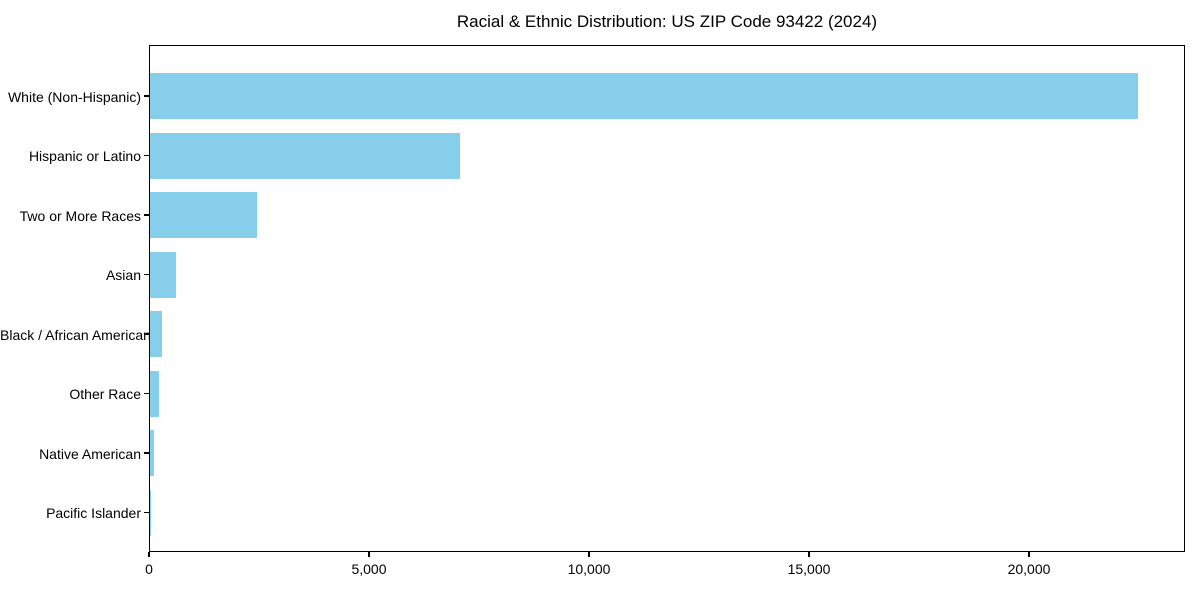 Image resolution: width=1200 pixels, height=600 pixels. Describe the element at coordinates (149, 569) in the screenshot. I see `x-tick-label: 0` at that location.